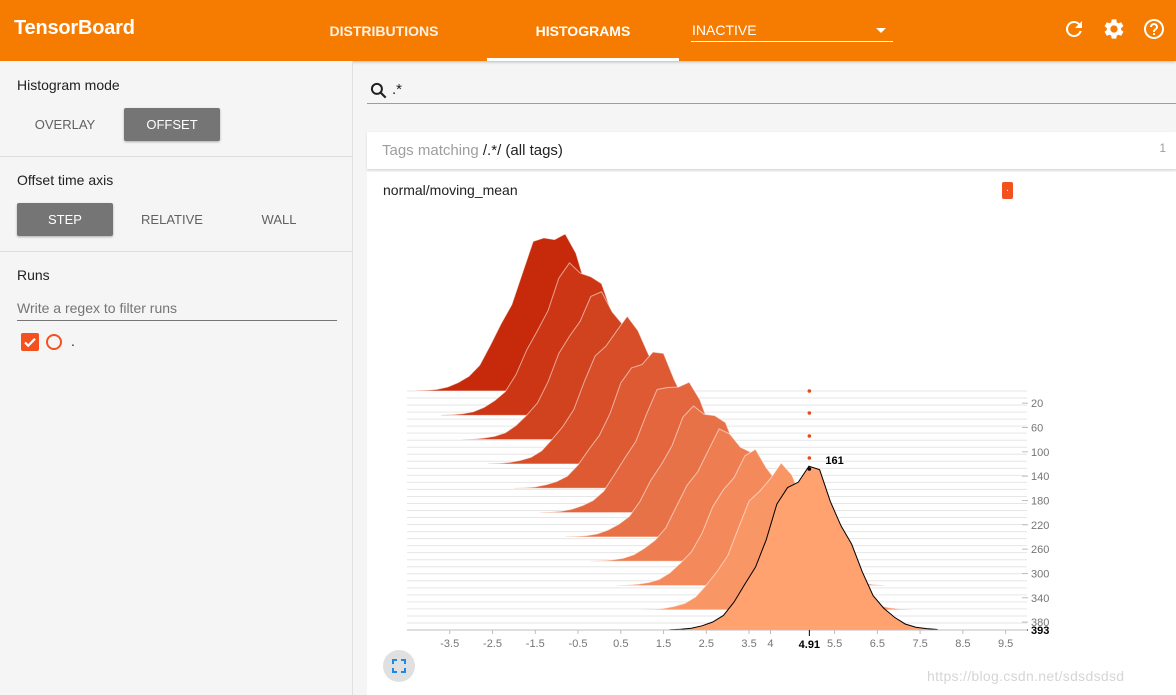 Image resolution: width=1176 pixels, height=695 pixels. Describe the element at coordinates (919, 644) in the screenshot. I see `x-tick-label: 7.5` at that location.